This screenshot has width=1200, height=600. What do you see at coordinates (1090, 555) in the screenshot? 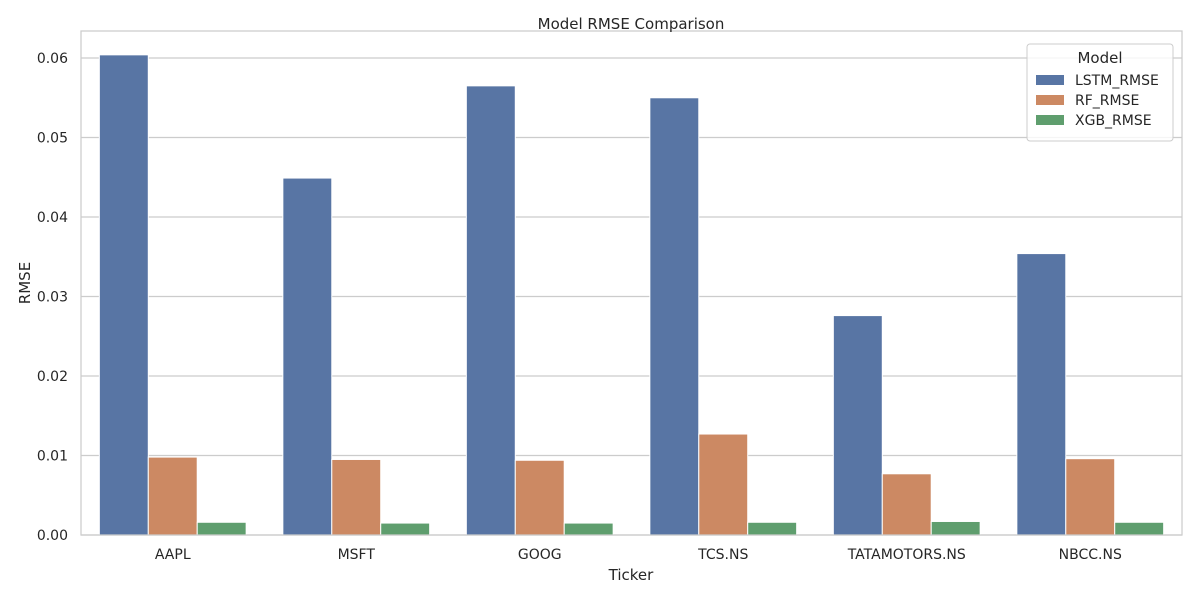
I see `x-tick-label: NBCC.NS` at bounding box center [1090, 555].